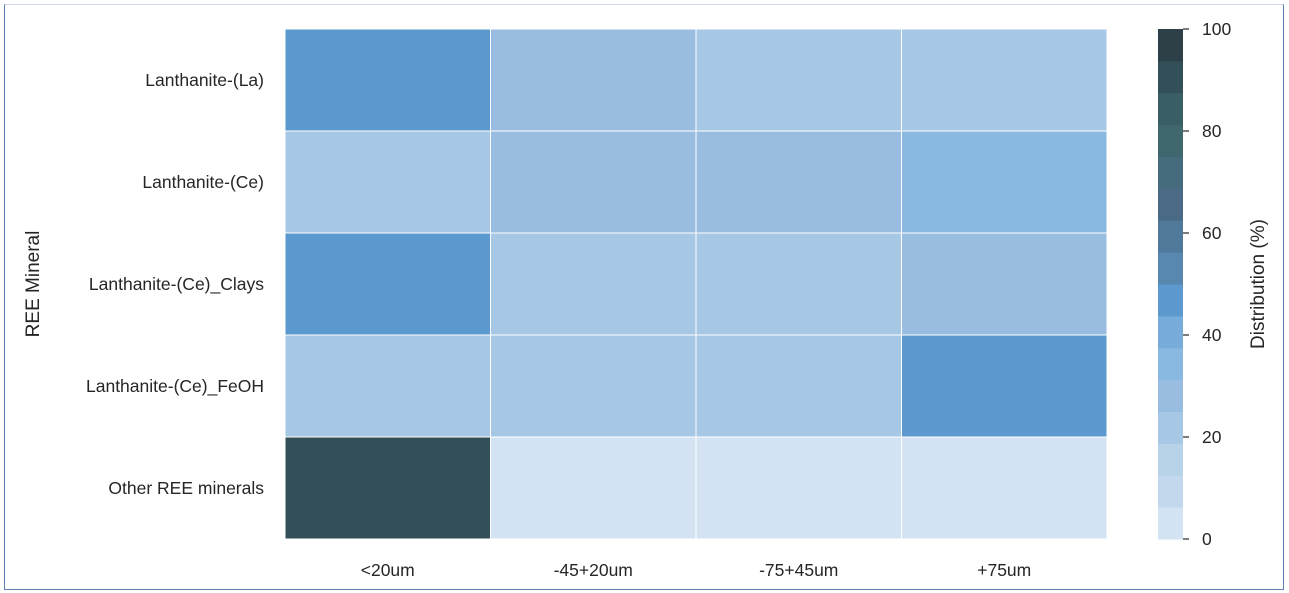 This screenshot has width=1289, height=593. Describe the element at coordinates (388, 570) in the screenshot. I see `x-tick-label: <20um` at that location.